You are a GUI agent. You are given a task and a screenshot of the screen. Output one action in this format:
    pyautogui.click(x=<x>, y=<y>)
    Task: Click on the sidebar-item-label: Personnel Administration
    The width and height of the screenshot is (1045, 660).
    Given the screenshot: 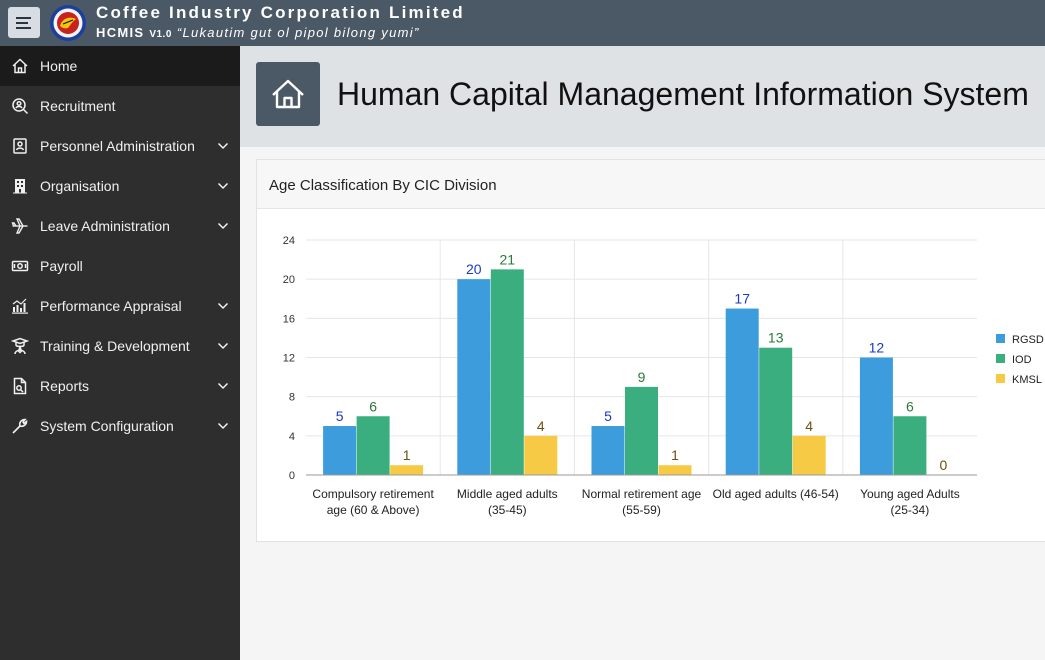 What is the action you would take?
    pyautogui.click(x=117, y=146)
    